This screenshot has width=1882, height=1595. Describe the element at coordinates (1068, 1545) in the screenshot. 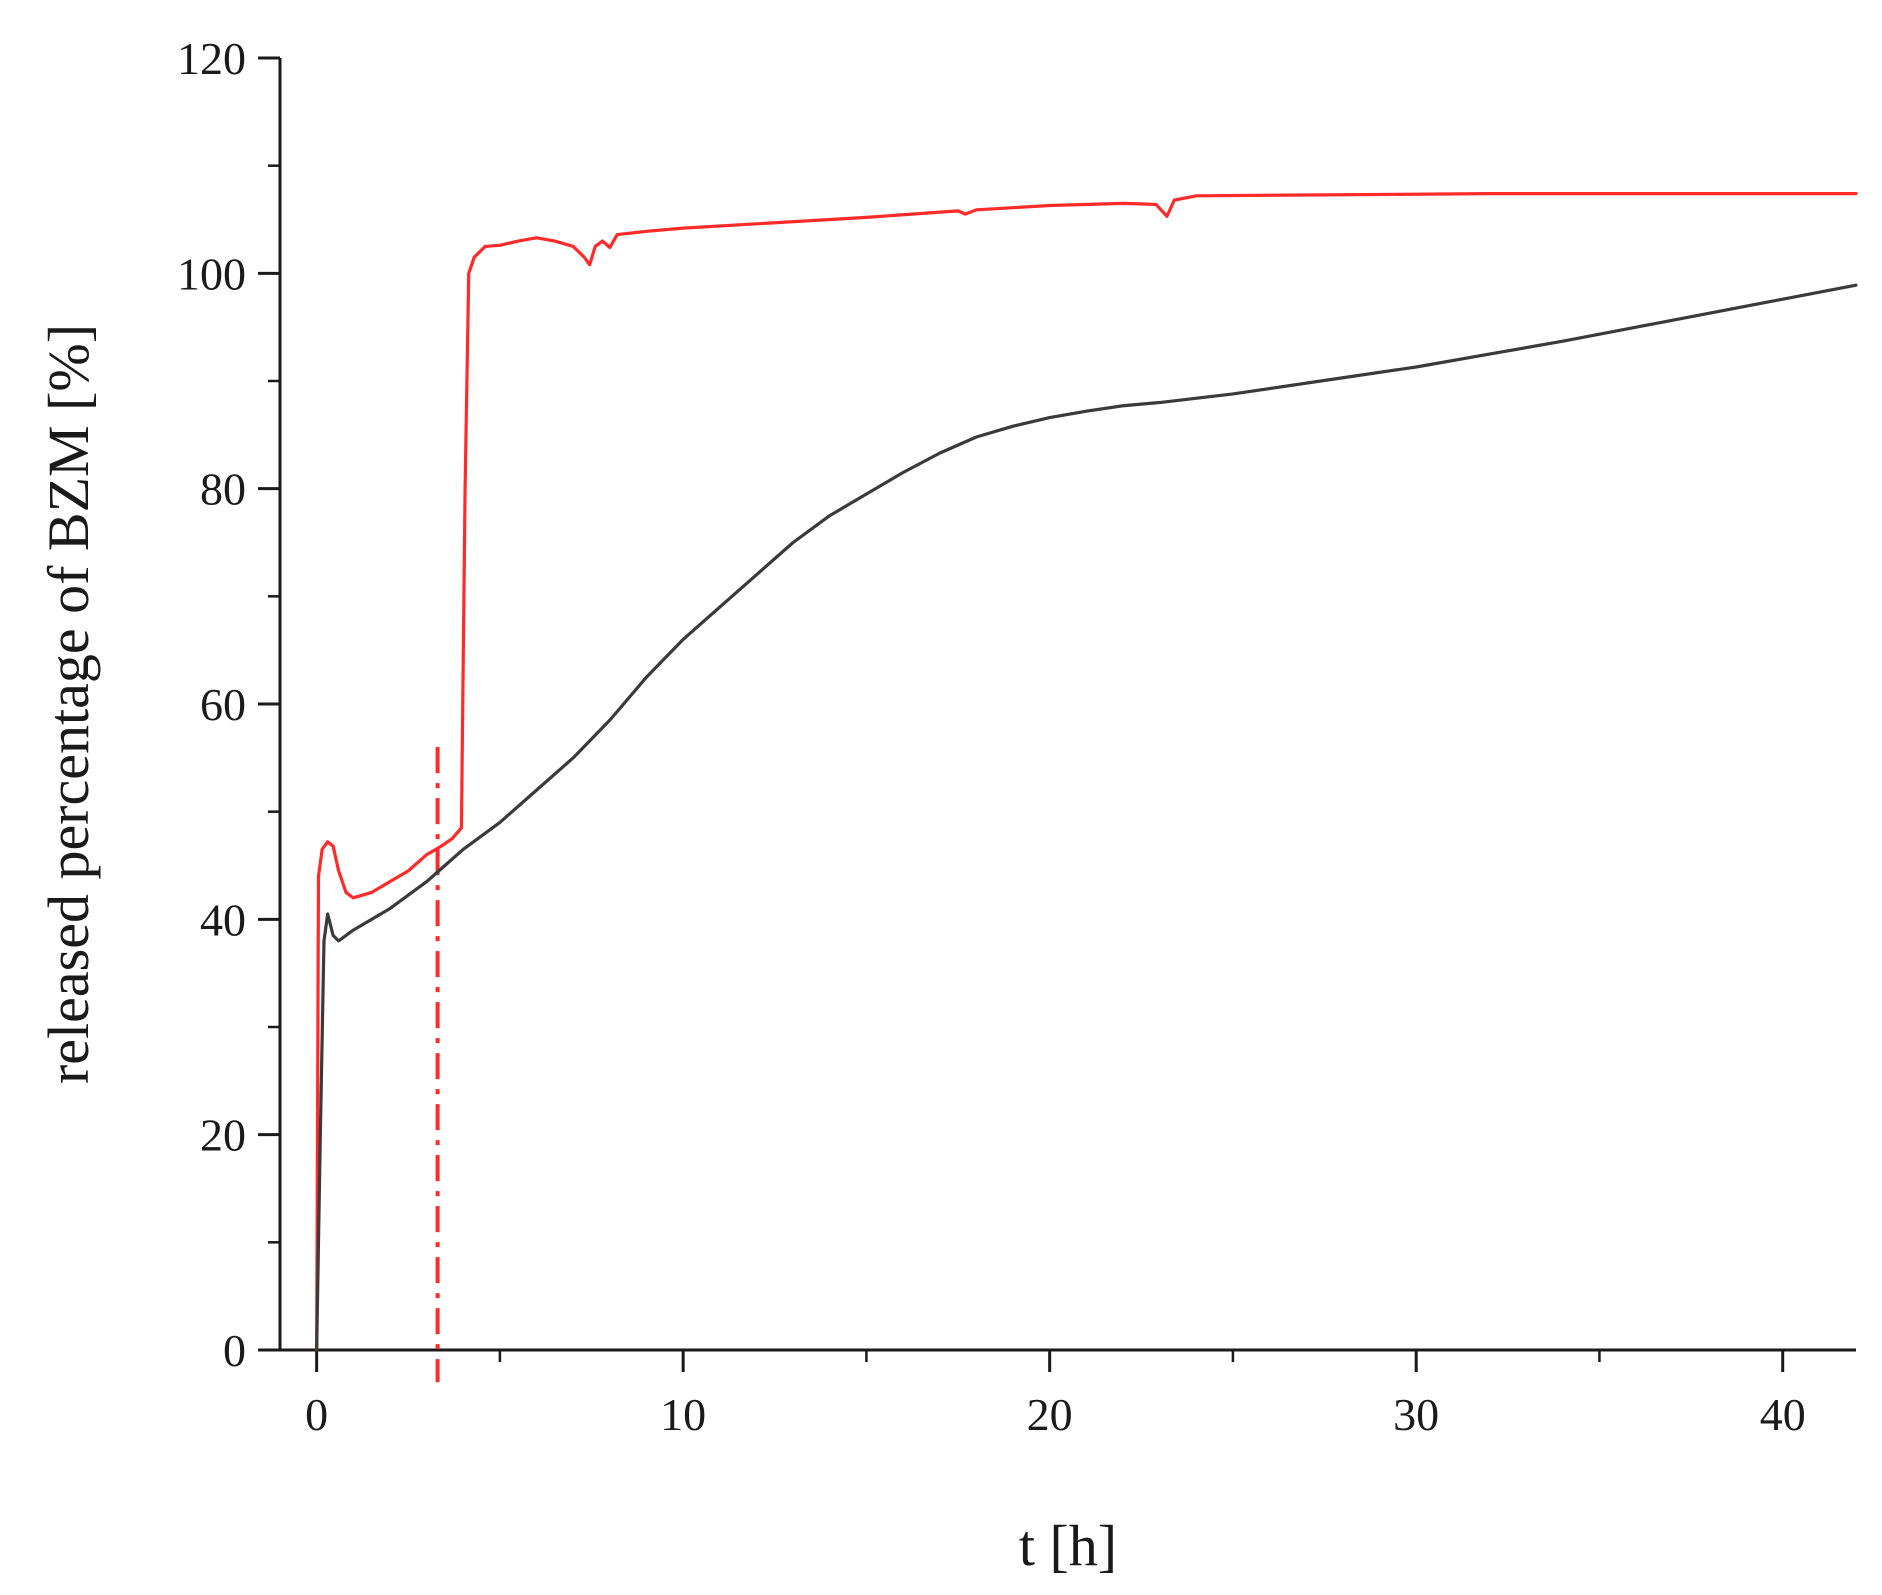

I see `x-axis-title: t [h]` at that location.